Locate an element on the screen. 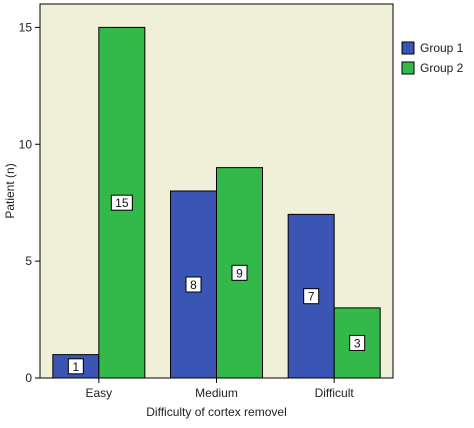 The width and height of the screenshot is (474, 428). legend-item-series-1: Group 1 is located at coordinates (432, 48).